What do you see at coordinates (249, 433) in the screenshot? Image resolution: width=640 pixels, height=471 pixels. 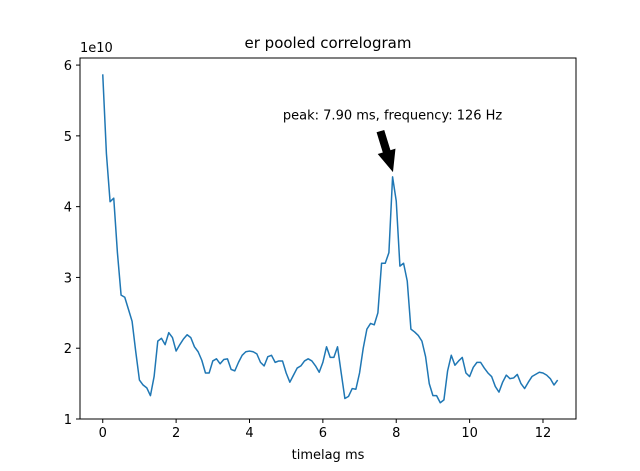 I see `x-tick-label: 4` at bounding box center [249, 433].